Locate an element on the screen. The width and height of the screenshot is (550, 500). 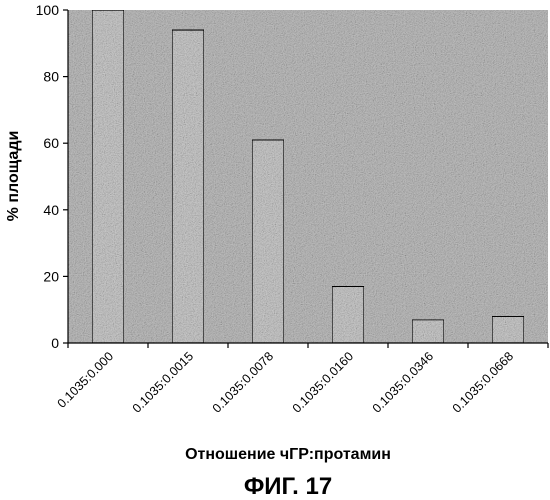
x-tick-label: 0.1035:0.0668 is located at coordinates (483, 382).